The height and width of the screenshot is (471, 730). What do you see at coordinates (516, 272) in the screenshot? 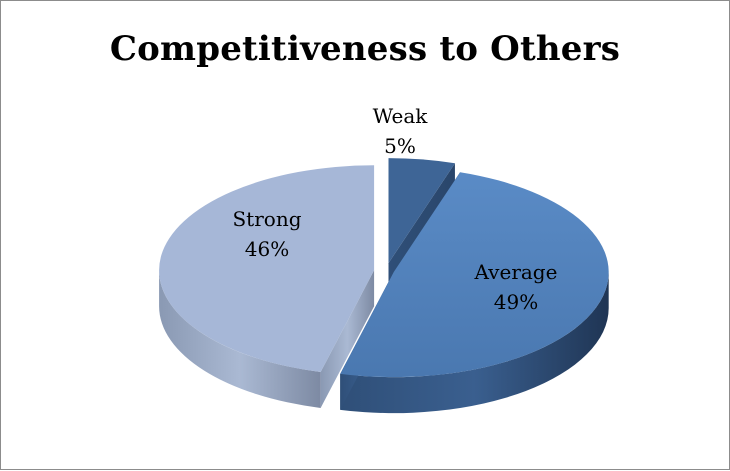
I see `slice-label-average: Average` at bounding box center [516, 272].